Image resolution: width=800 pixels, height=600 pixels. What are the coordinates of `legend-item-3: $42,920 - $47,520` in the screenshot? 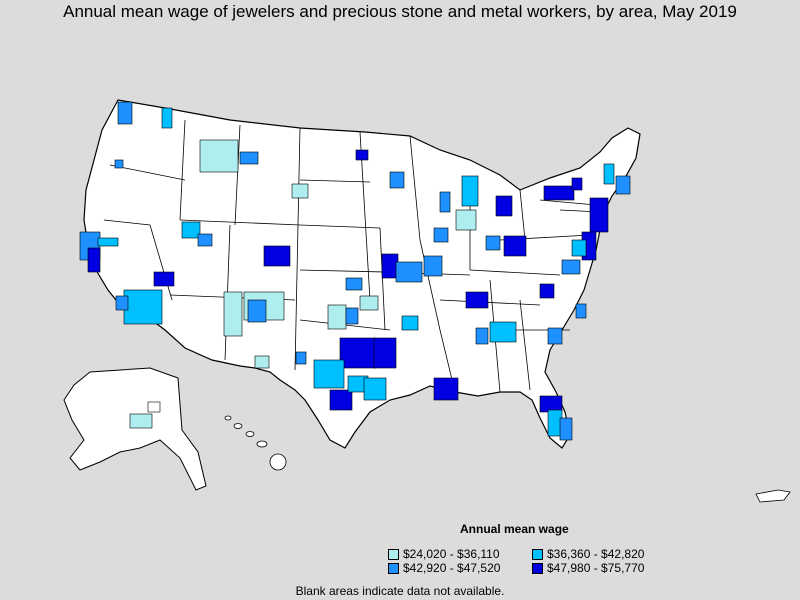 It's located at (444, 568).